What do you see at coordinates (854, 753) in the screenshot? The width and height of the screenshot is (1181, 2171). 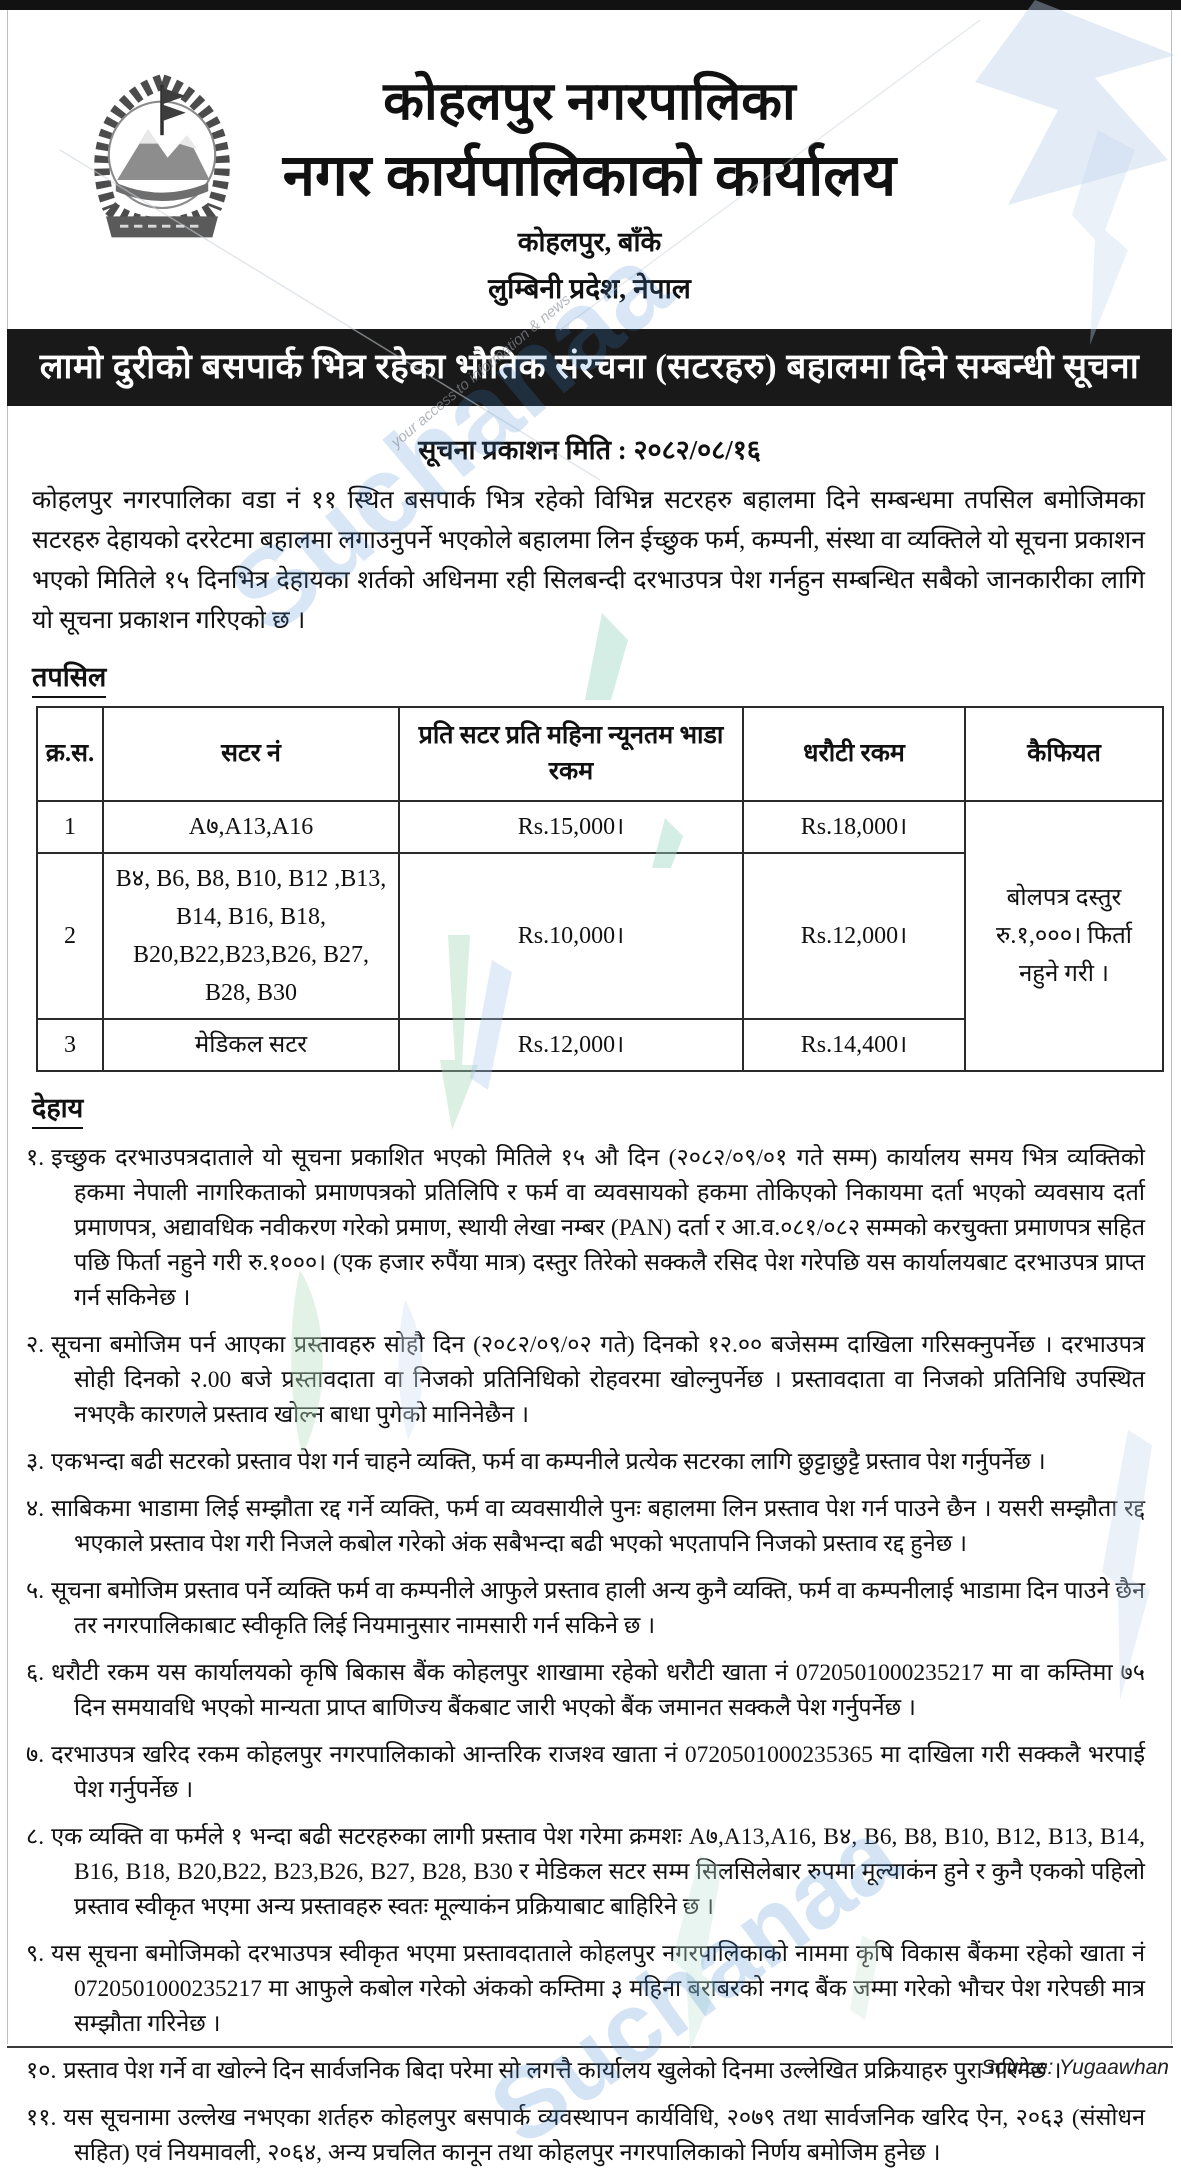 I see `col-header-deposit: धरौटी रकम` at bounding box center [854, 753].